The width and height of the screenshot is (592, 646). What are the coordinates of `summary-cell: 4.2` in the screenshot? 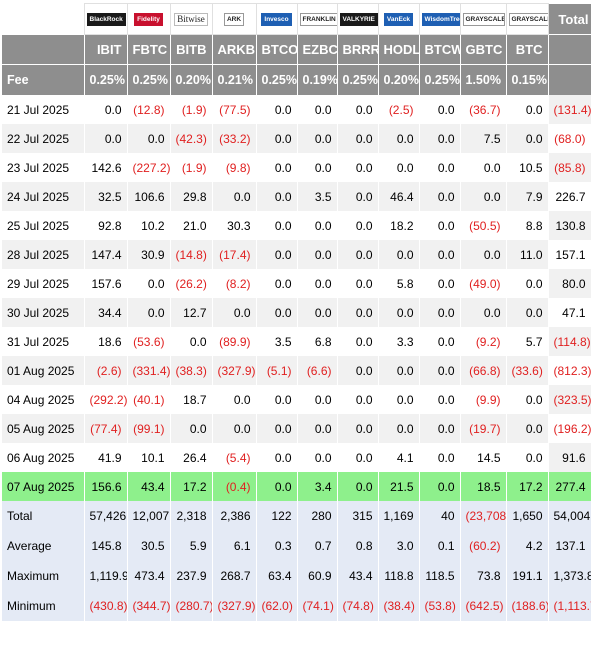 It's located at (527, 546).